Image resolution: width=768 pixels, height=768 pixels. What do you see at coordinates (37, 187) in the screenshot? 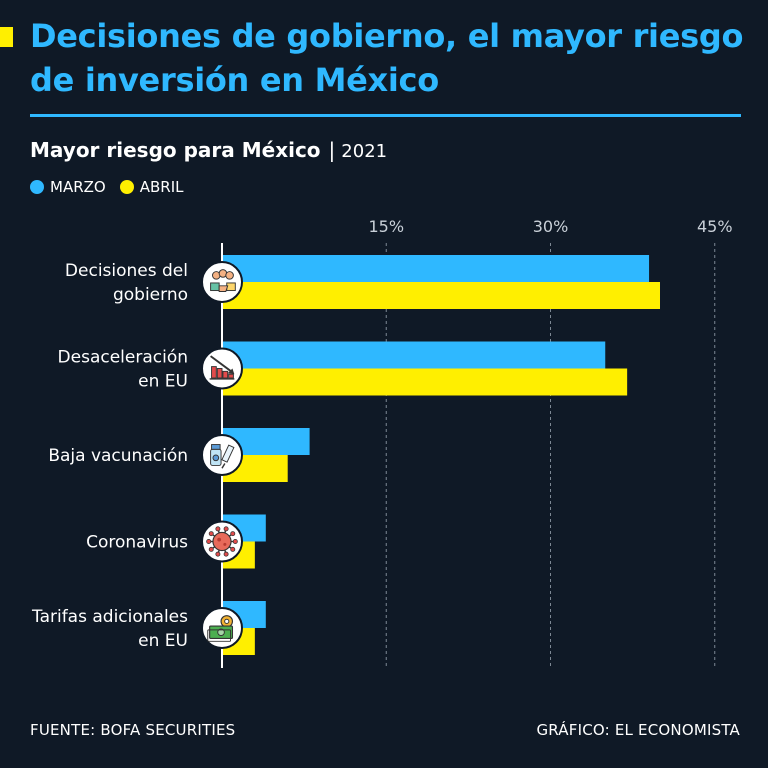
I see `legend-swatch-marzo` at bounding box center [37, 187].